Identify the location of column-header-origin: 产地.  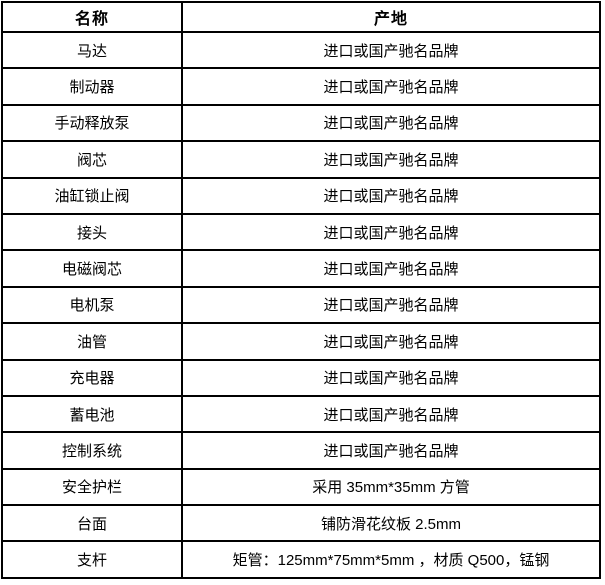
(391, 17).